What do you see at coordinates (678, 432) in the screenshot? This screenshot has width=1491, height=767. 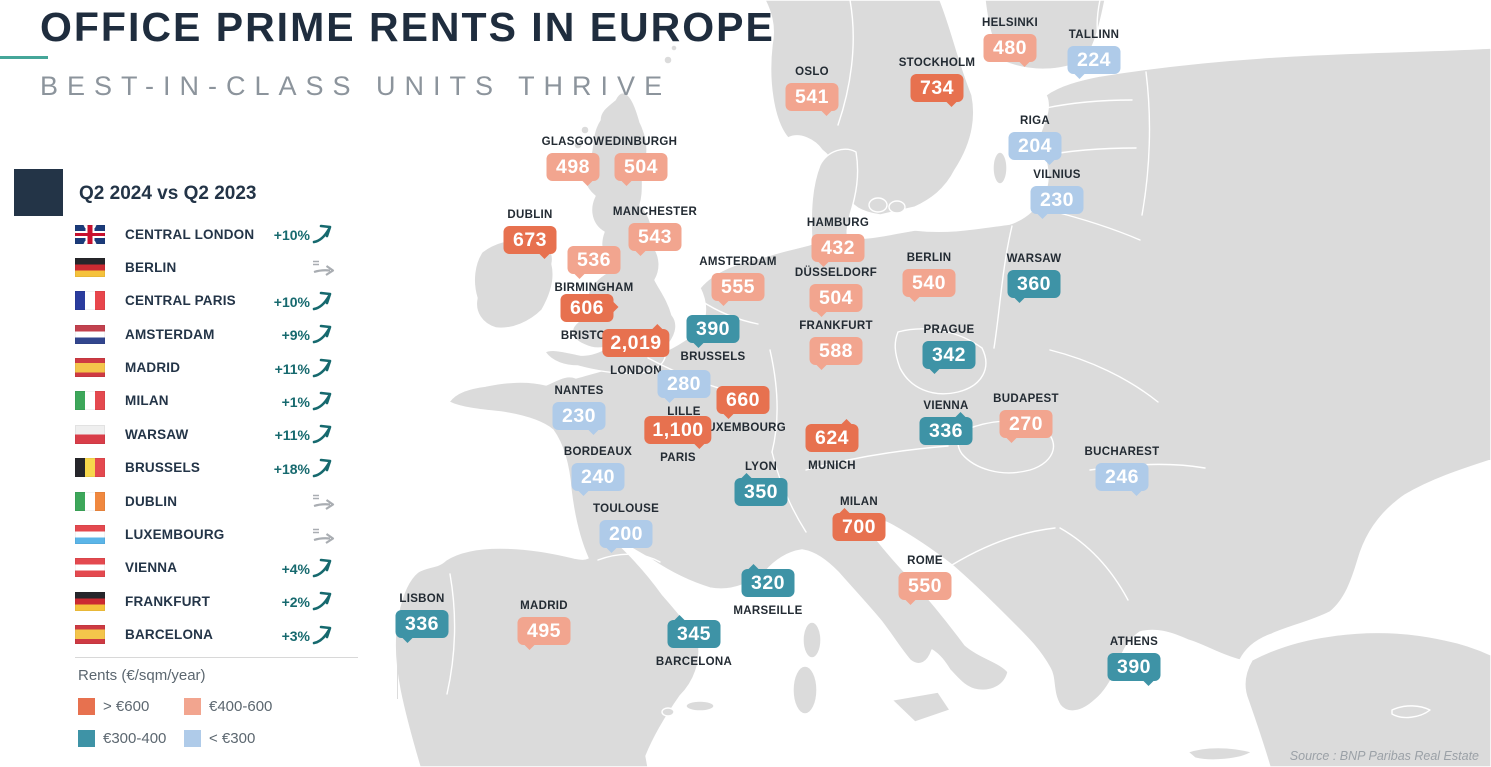 I see `rent-badge: 1,100` at bounding box center [678, 432].